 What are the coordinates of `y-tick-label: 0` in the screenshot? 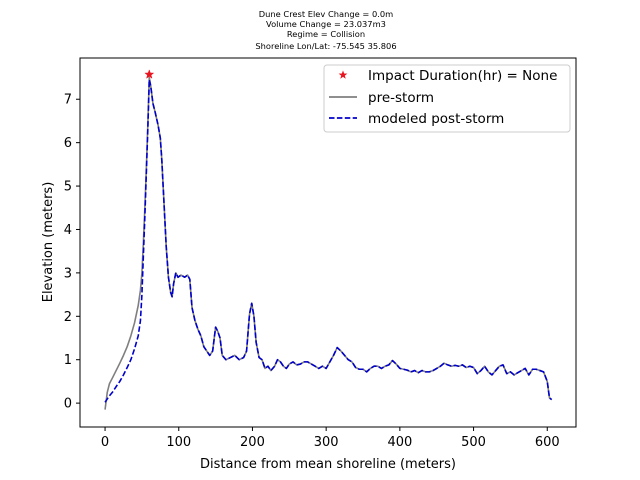 It's located at (68, 404).